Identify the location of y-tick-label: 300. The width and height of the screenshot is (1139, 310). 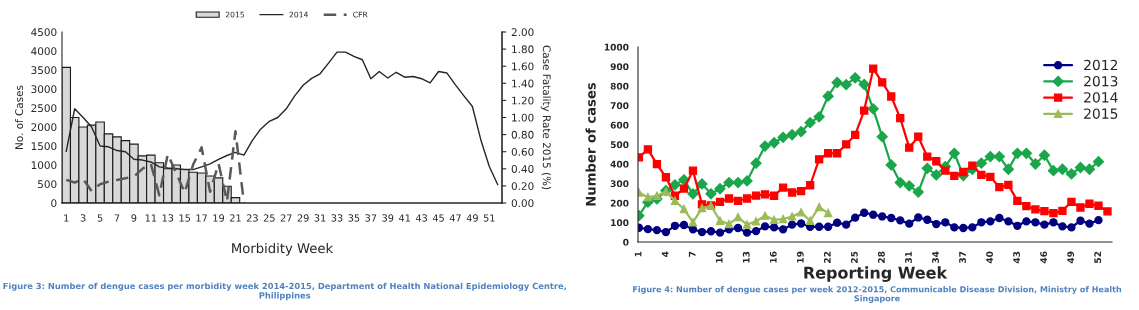
(619, 184).